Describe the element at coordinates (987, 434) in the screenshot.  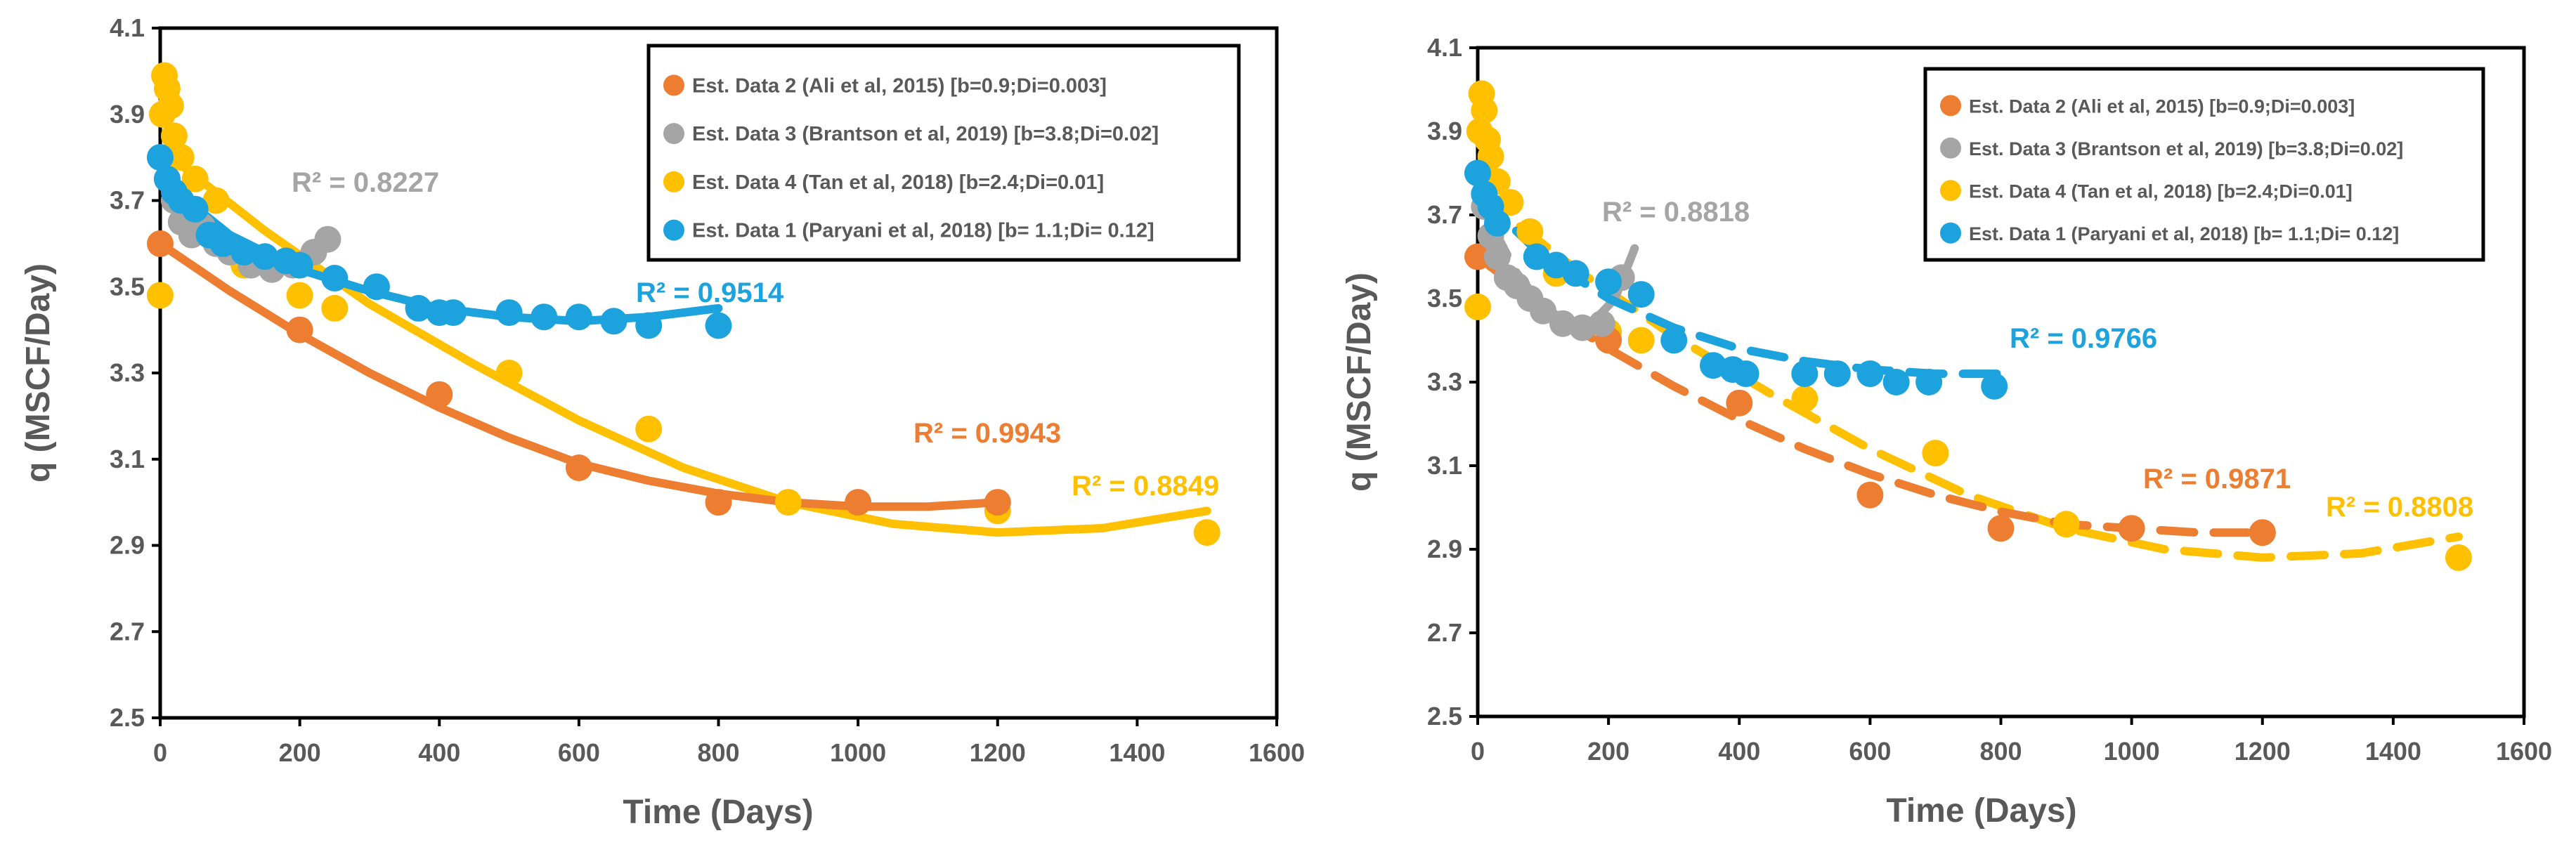
I see `r2-label-series-0: R² = 0.9943` at that location.